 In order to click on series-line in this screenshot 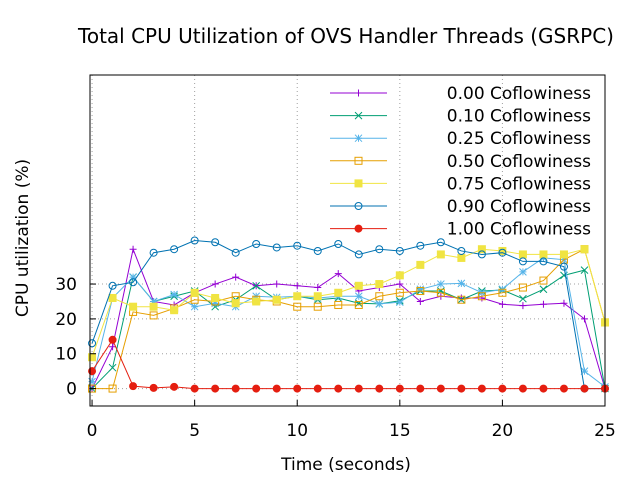, I will do `click(348, 364)`.